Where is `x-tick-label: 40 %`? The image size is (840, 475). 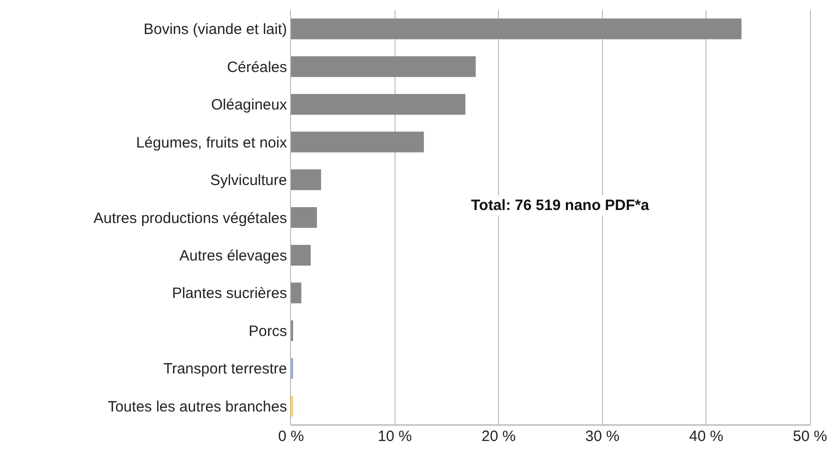
x-tick-label: 40 % is located at coordinates (706, 436).